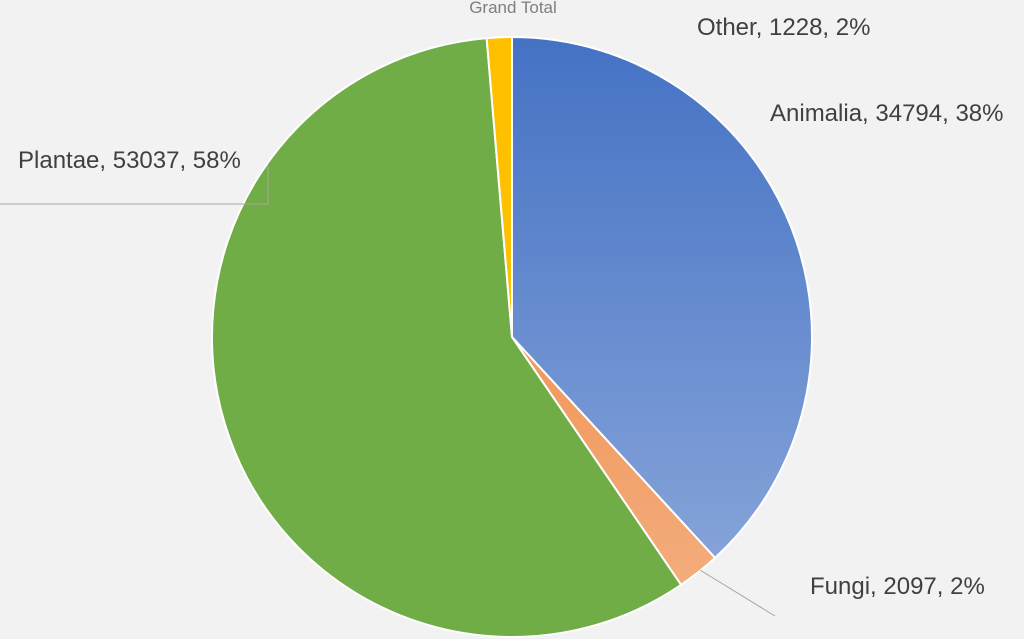  Describe the element at coordinates (886, 113) in the screenshot. I see `data-label-animalia: Animalia, 34794, 38%` at that location.